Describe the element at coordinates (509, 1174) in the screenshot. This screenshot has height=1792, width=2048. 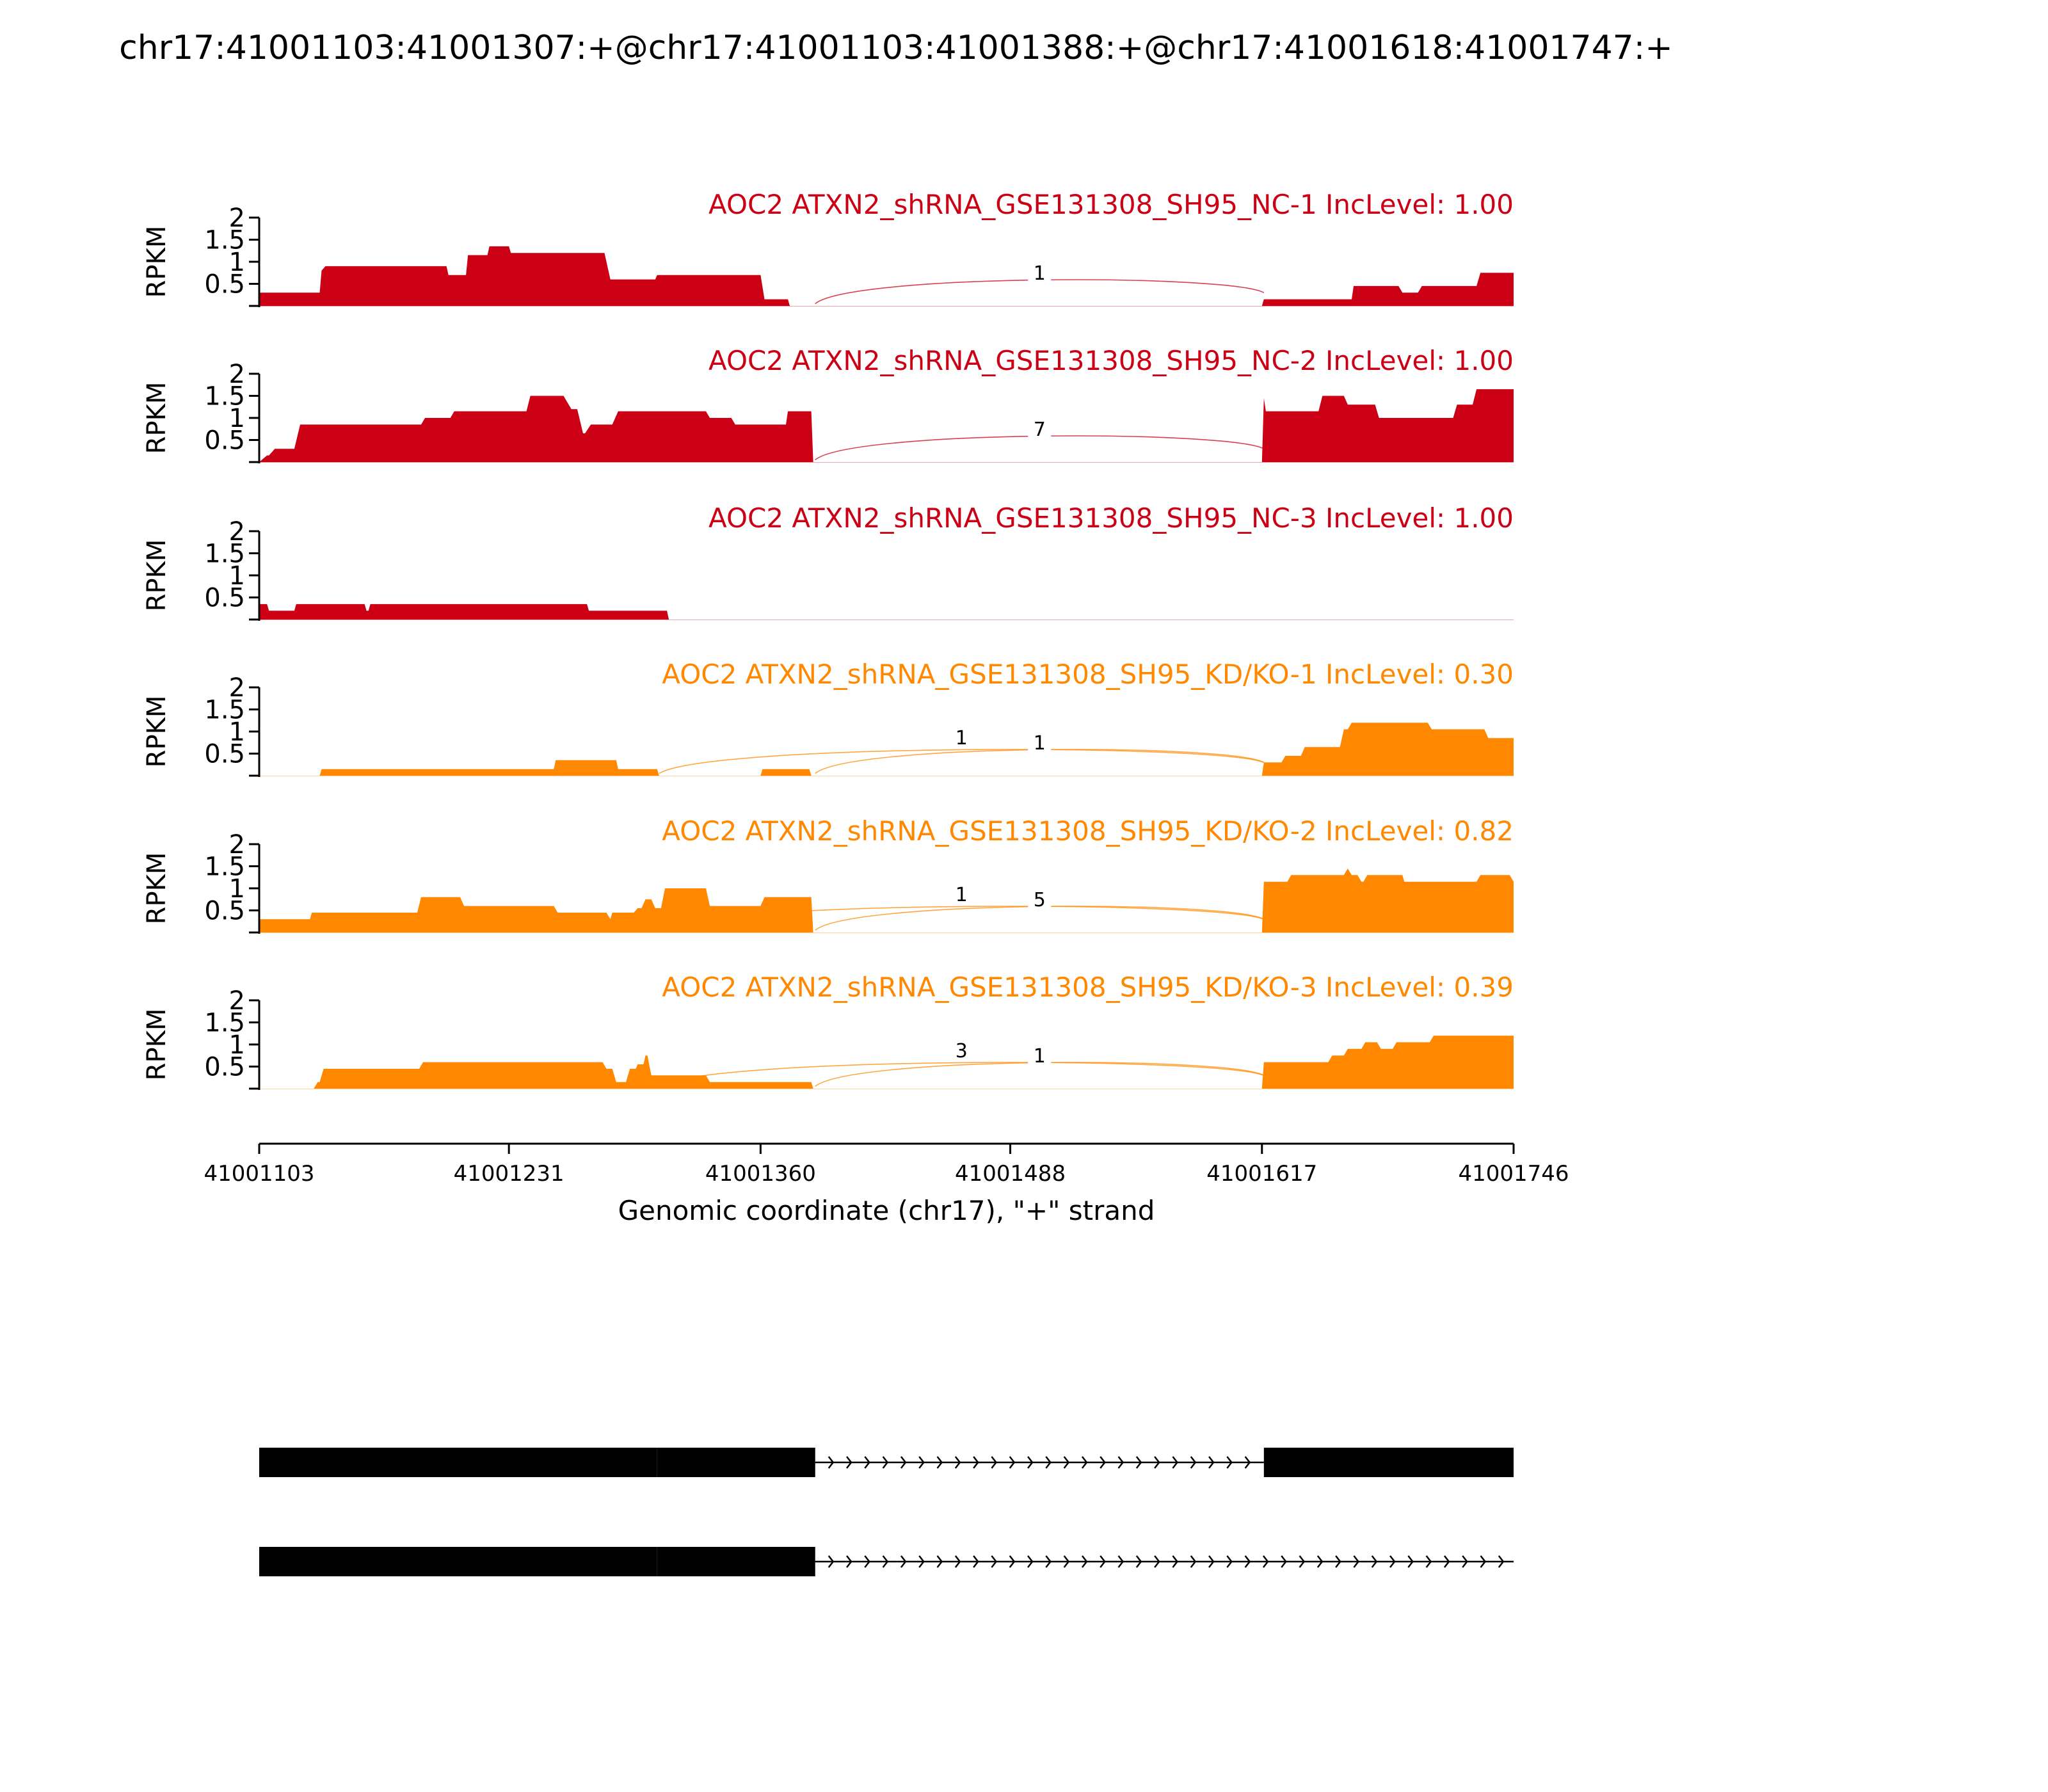
I see `x-tick-label: 41001231` at that location.